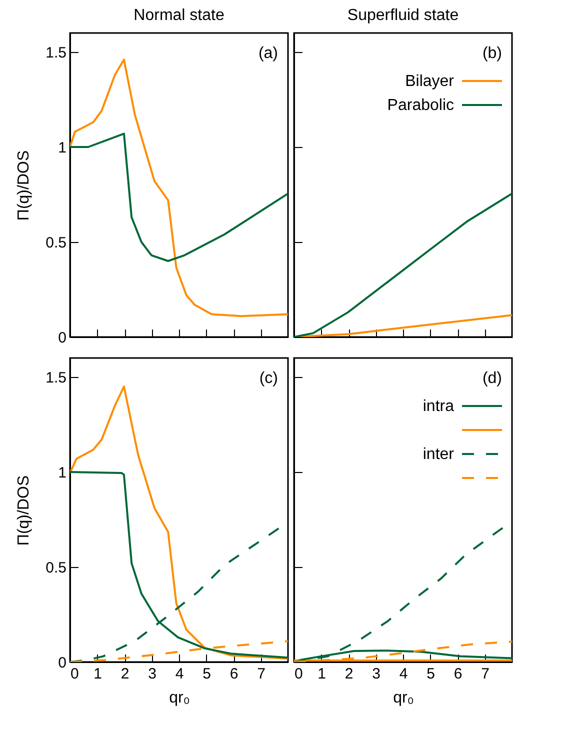 This screenshot has width=564, height=737. I want to click on annotation: (c), so click(268, 378).